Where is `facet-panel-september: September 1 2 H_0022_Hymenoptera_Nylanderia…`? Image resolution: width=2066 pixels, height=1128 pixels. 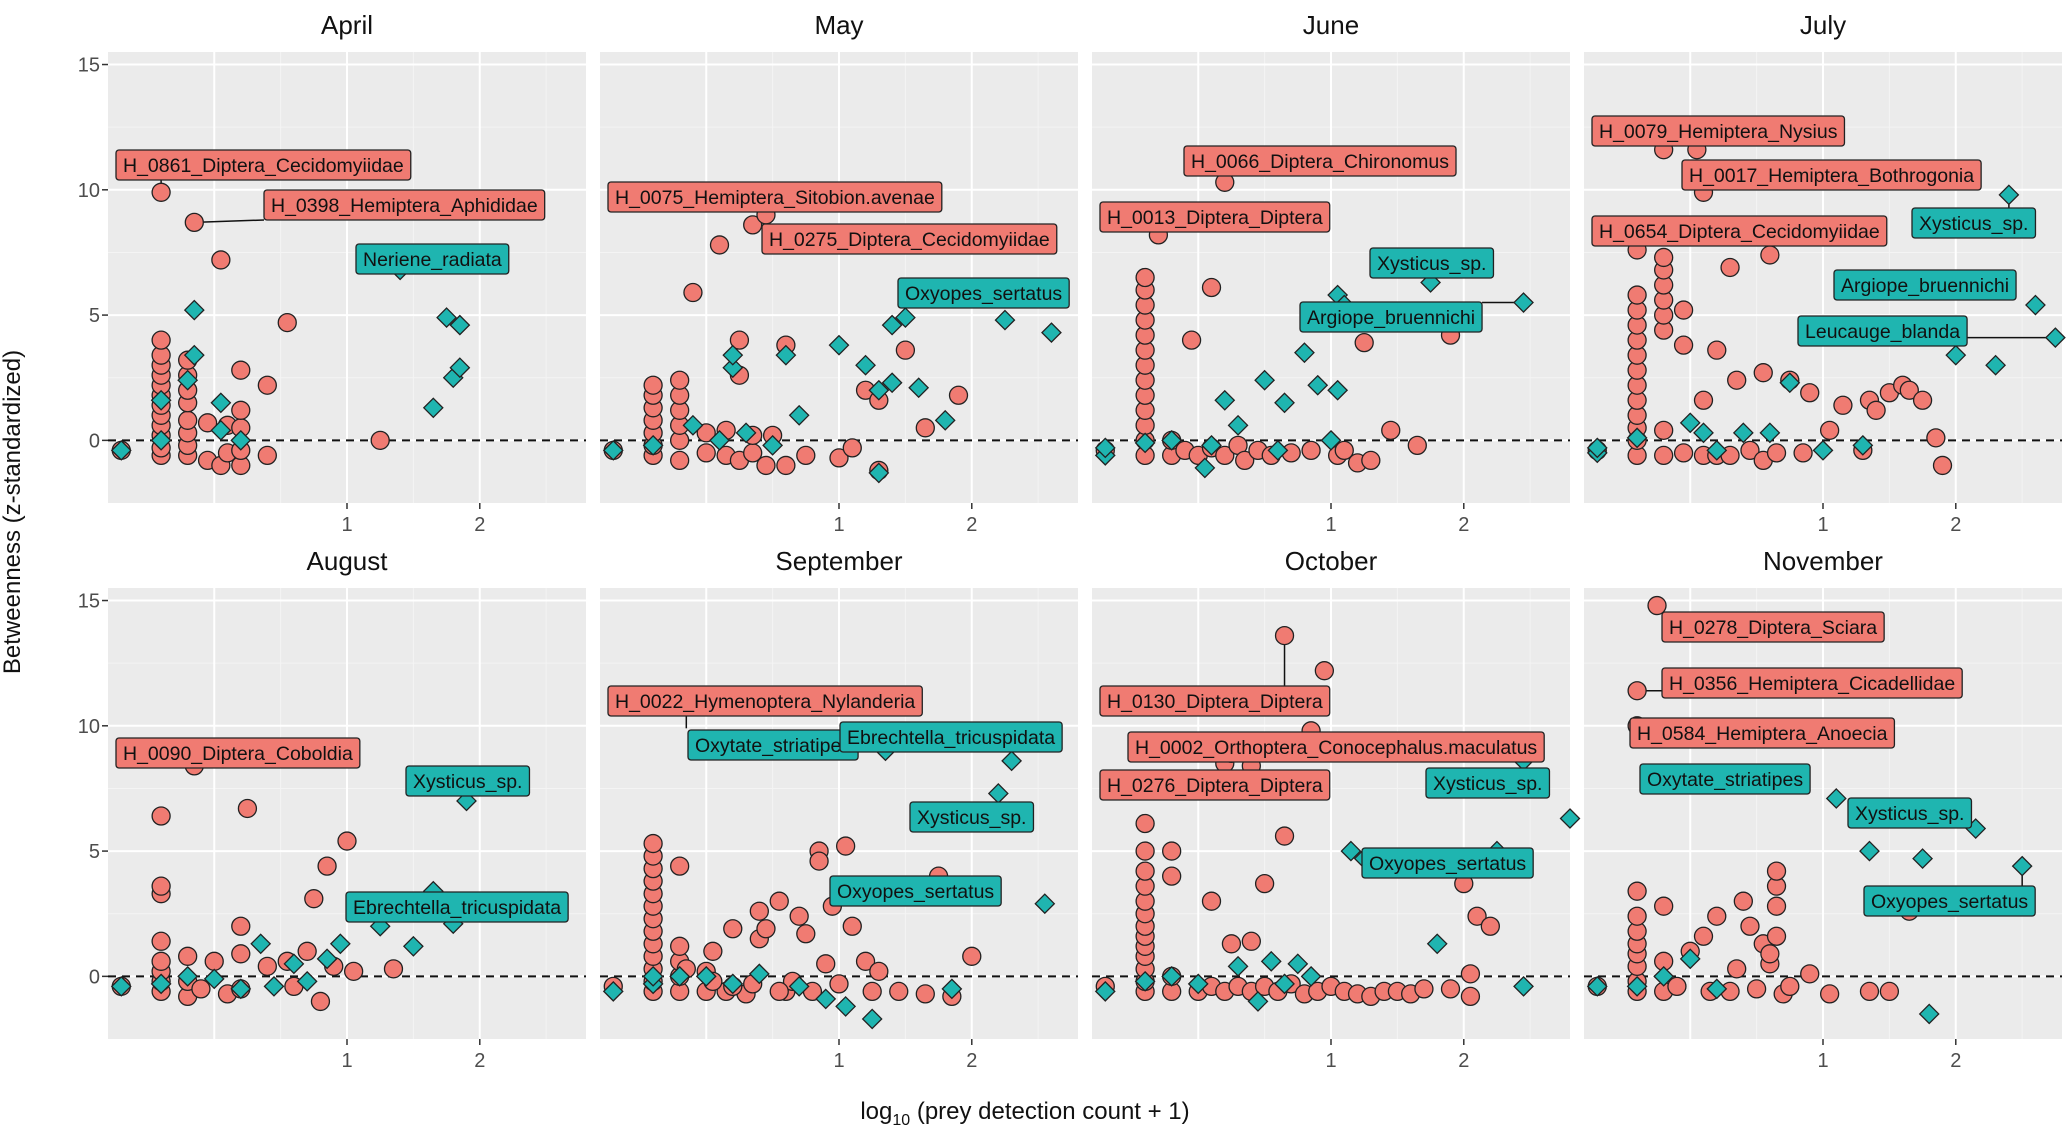
facet-panel-september: September 1 2 H_0022_Hymenoptera_Nylanderia… is located at coordinates (839, 809).